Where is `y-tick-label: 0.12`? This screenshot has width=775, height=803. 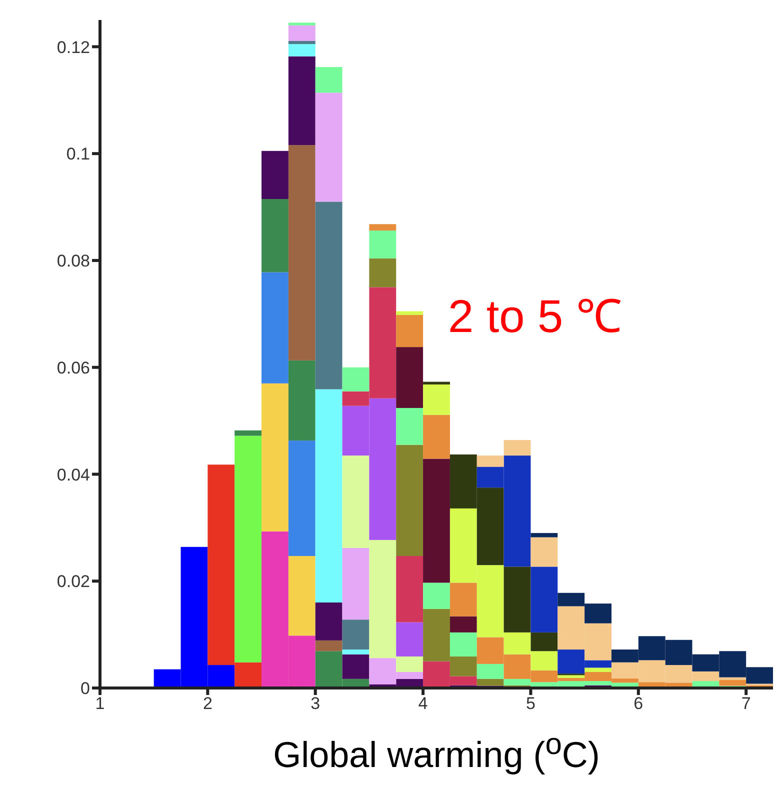 y-tick-label: 0.12 is located at coordinates (73, 47).